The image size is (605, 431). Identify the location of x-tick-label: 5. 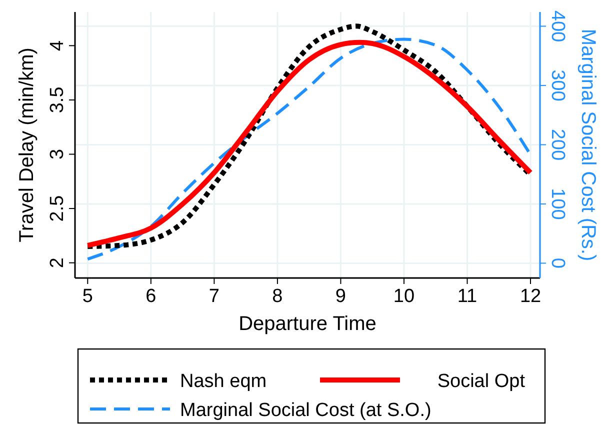
(87, 296).